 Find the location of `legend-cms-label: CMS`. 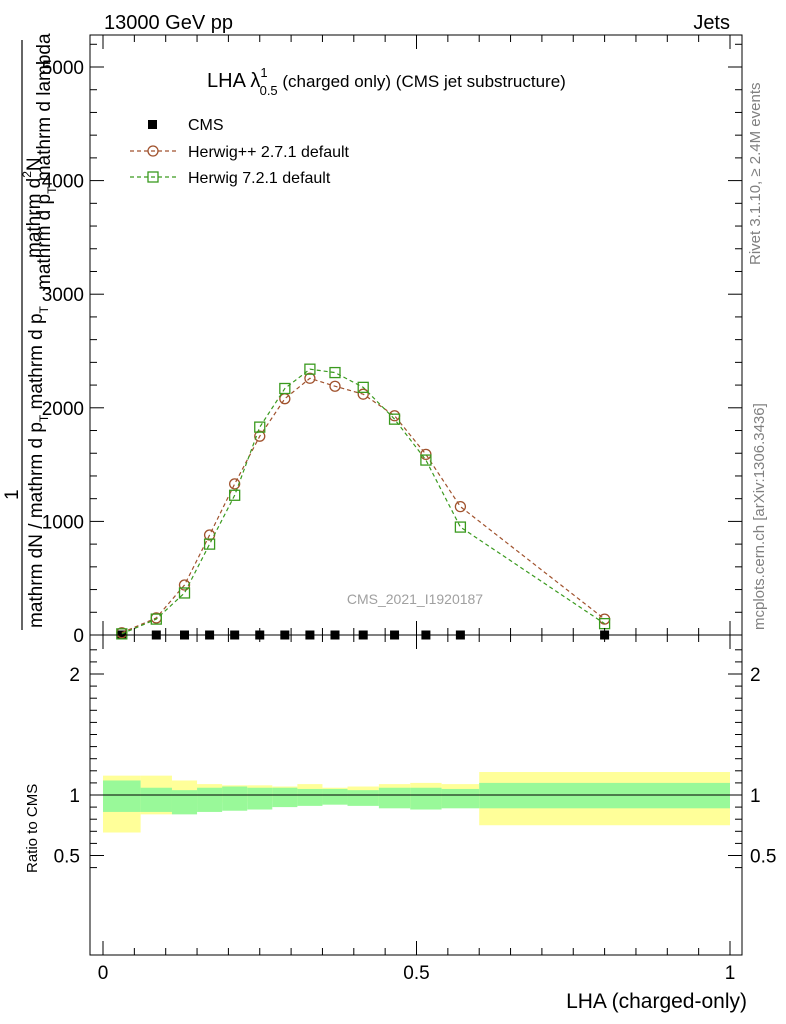

legend-cms-label: CMS is located at coordinates (206, 125).